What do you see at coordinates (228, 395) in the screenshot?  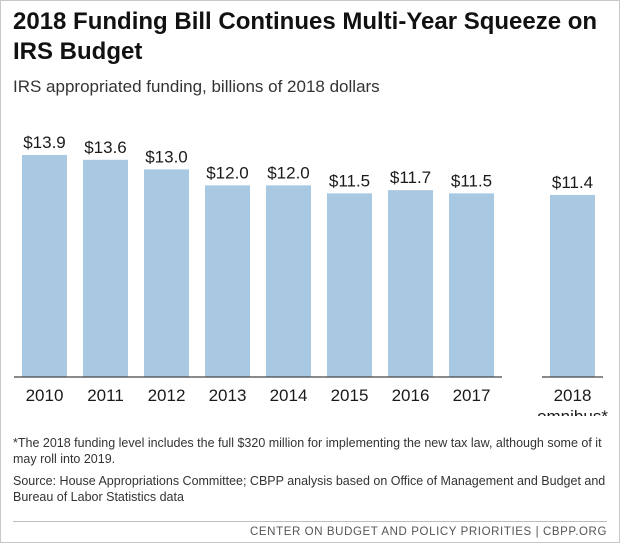 I see `x-tick-label-3: 2013` at bounding box center [228, 395].